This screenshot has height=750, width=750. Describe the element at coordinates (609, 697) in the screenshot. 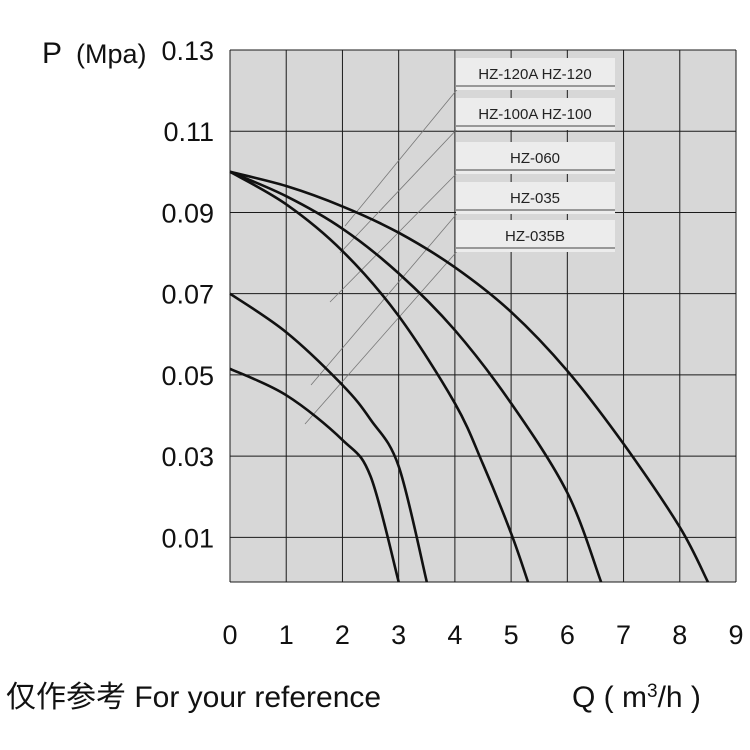

I see `x-axis-title-prefix: Q ( m` at that location.